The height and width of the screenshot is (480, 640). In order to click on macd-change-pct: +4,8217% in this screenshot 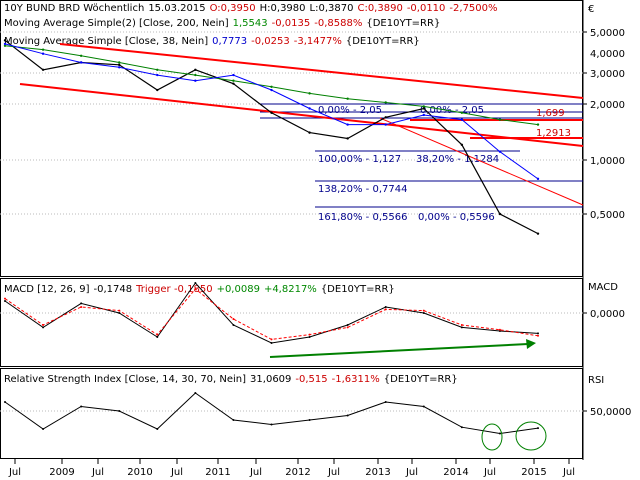, I will do `click(290, 289)`.